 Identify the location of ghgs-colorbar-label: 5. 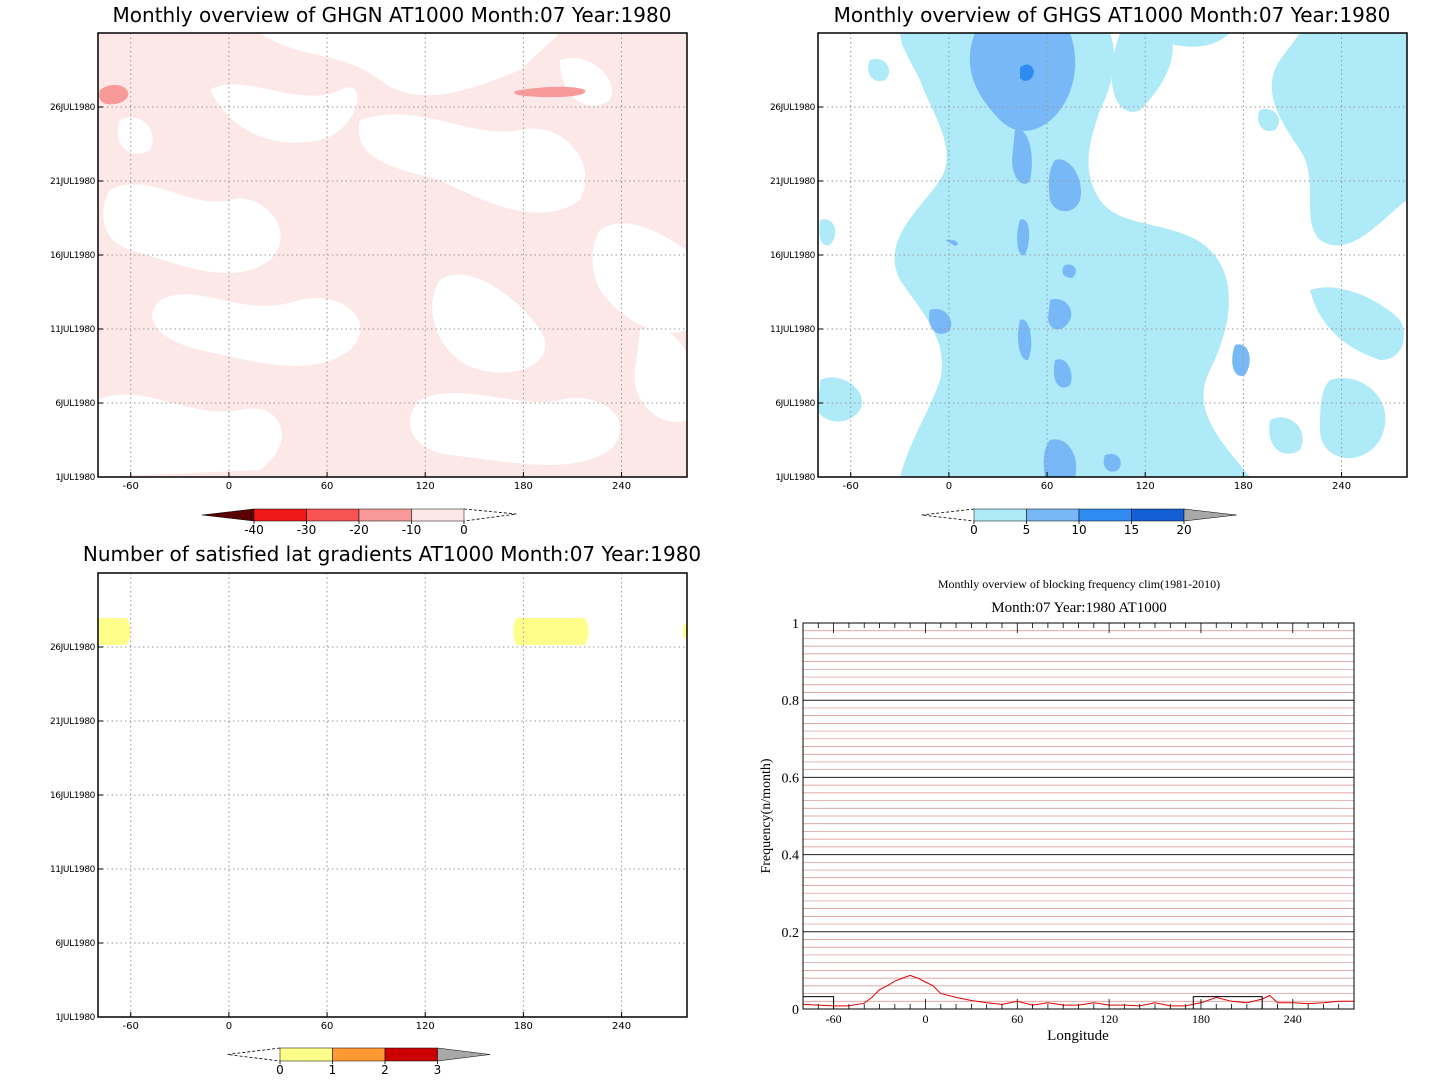
(1027, 530).